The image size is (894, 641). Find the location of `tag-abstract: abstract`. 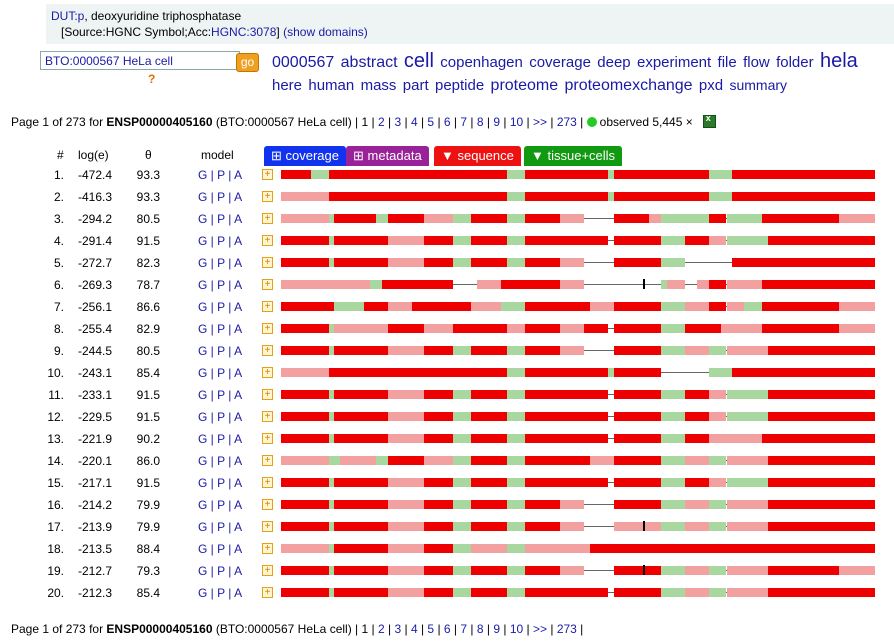

tag-abstract: abstract is located at coordinates (369, 62).